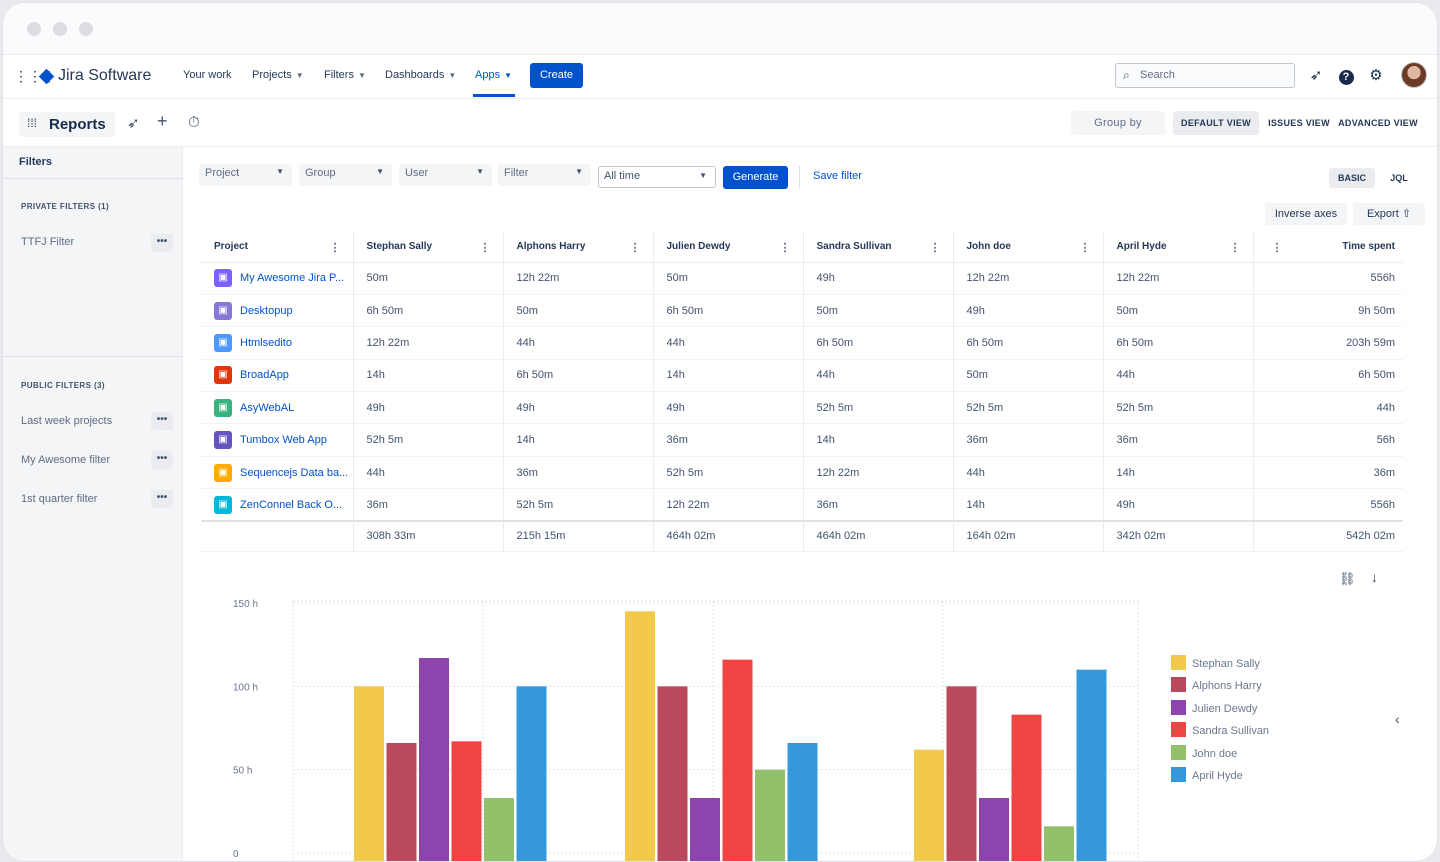 Image resolution: width=1440 pixels, height=862 pixels. What do you see at coordinates (67, 421) in the screenshot?
I see `filter-item: Last week projects` at bounding box center [67, 421].